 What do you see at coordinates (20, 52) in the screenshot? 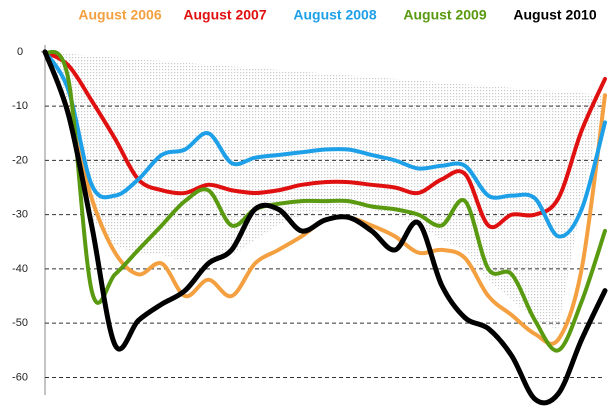
I see `y-tick-label: 0` at bounding box center [20, 52].